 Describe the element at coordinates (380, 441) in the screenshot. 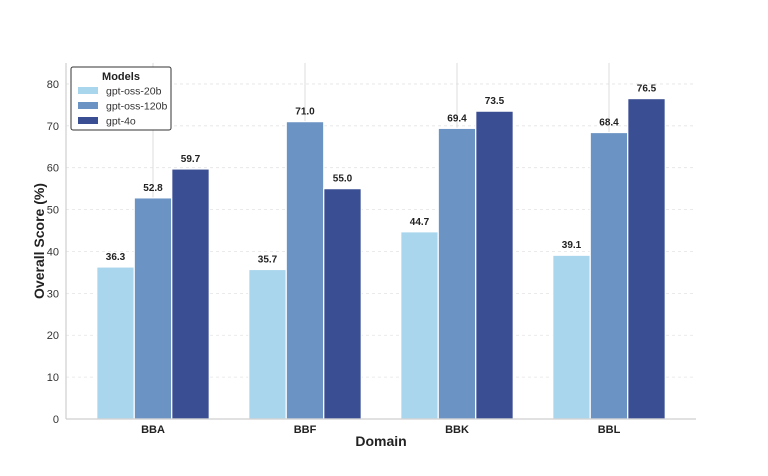

I see `x-axis-label: Domain` at that location.